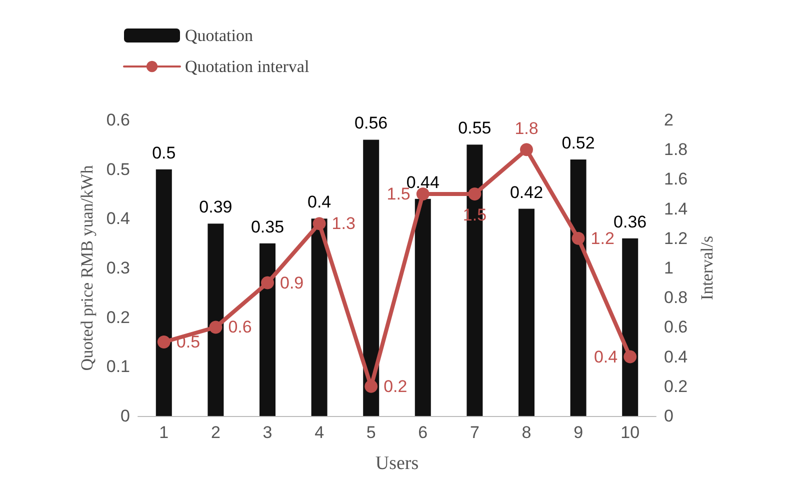 The width and height of the screenshot is (792, 498). What do you see at coordinates (344, 224) in the screenshot?
I see `data-label: 1.3` at bounding box center [344, 224].